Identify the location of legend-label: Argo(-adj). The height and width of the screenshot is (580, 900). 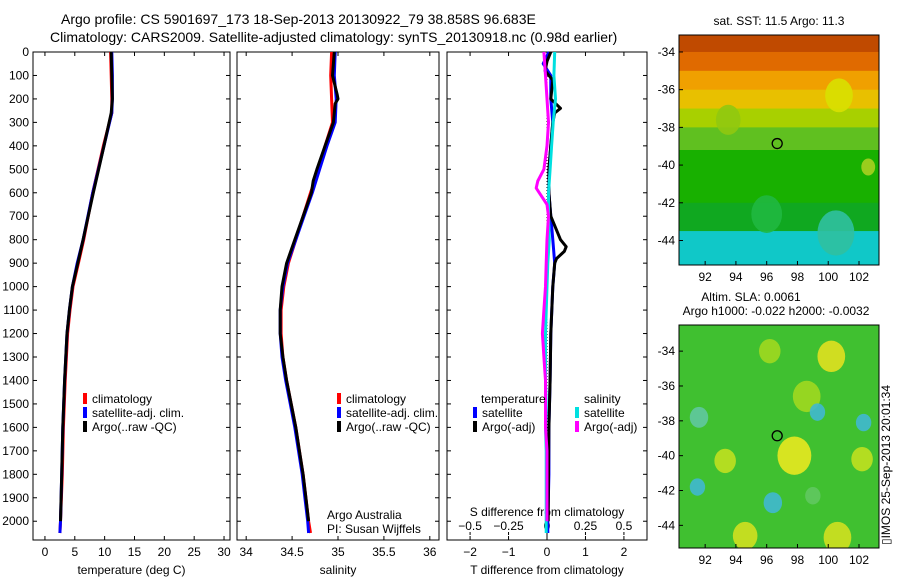
(610, 427).